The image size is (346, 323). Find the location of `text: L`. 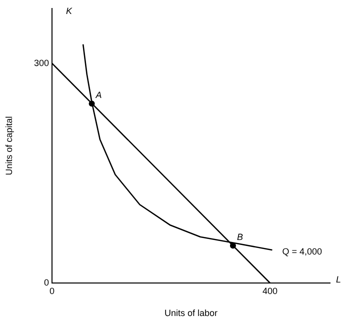

text: L is located at coordinates (339, 279).